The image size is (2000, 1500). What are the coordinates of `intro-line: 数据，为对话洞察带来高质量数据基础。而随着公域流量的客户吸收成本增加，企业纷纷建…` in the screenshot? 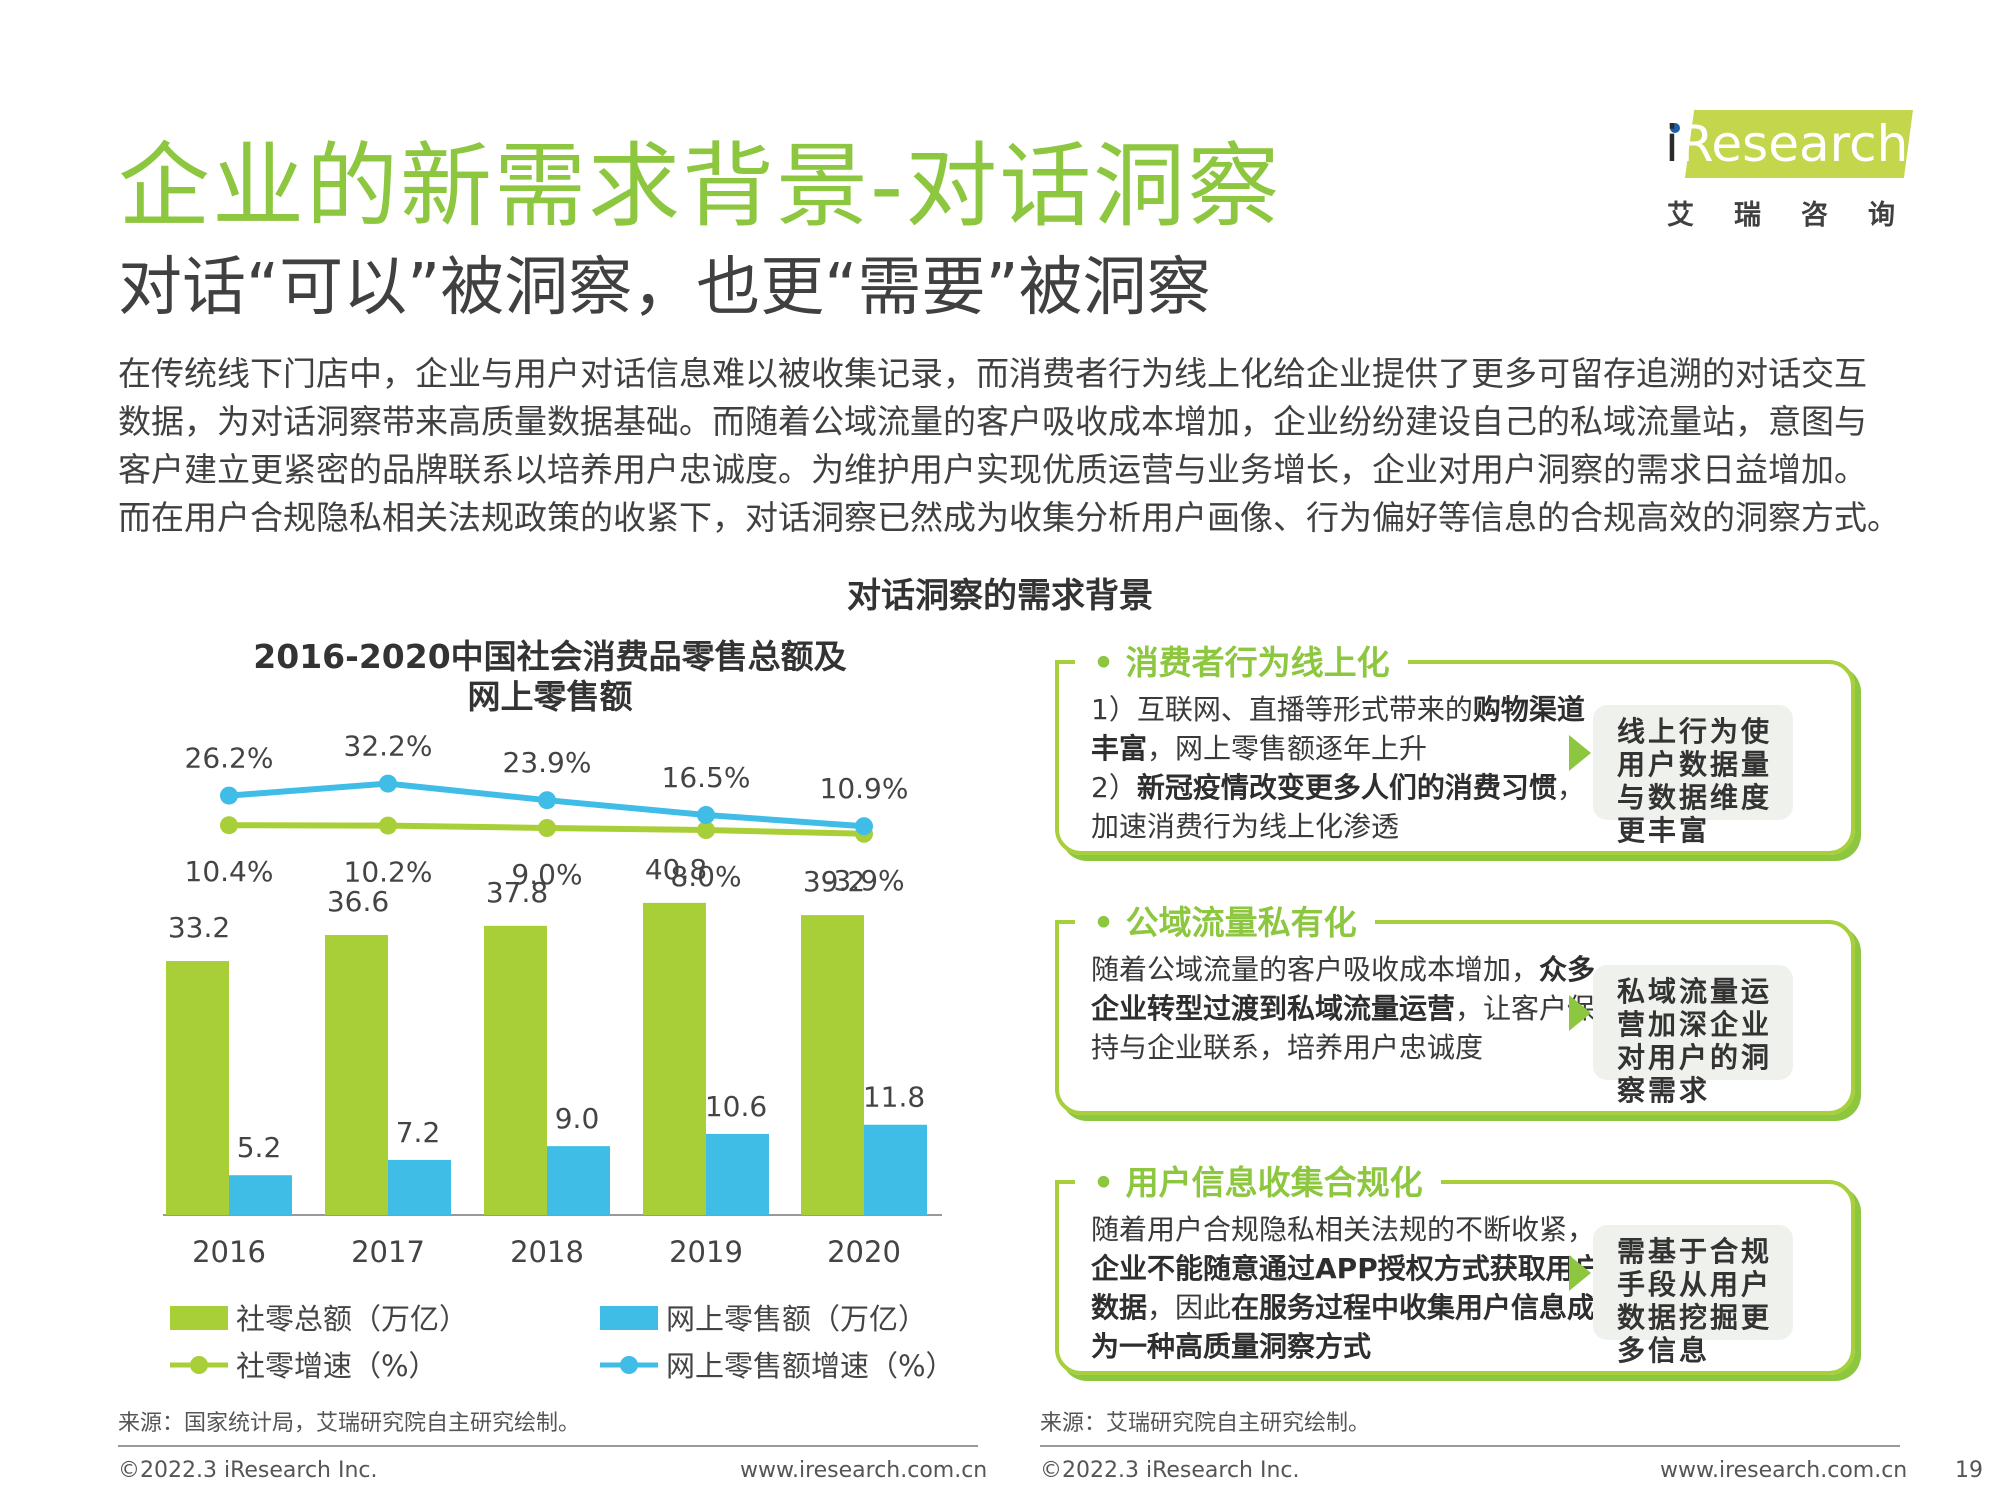 It's located at (992, 421).